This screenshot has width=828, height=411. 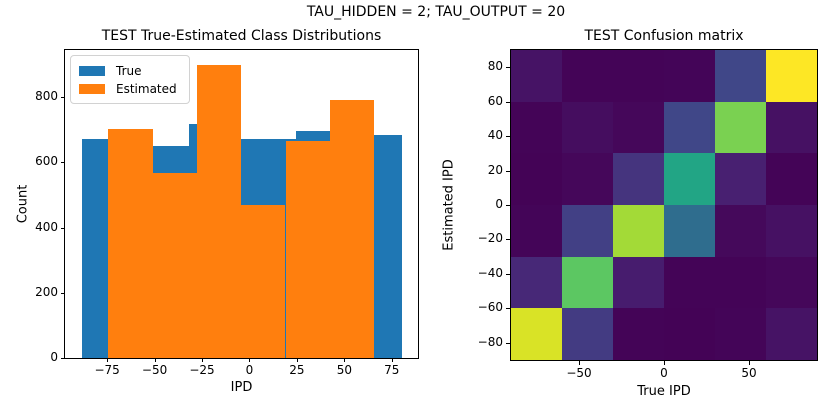 What do you see at coordinates (495, 66) in the screenshot?
I see `cm-yticklabel-80: 80` at bounding box center [495, 66].